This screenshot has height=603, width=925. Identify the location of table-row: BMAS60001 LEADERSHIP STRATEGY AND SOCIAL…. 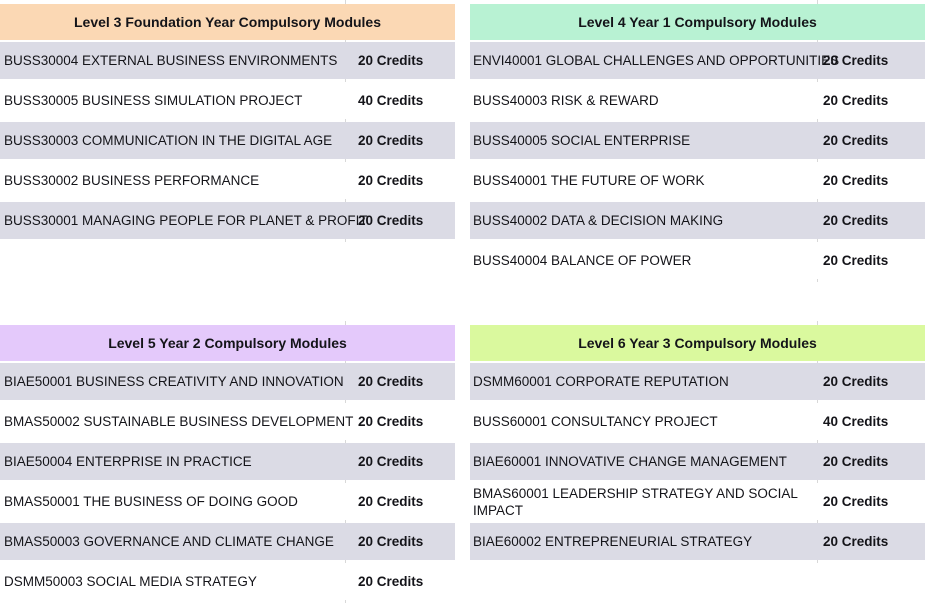
(697, 501).